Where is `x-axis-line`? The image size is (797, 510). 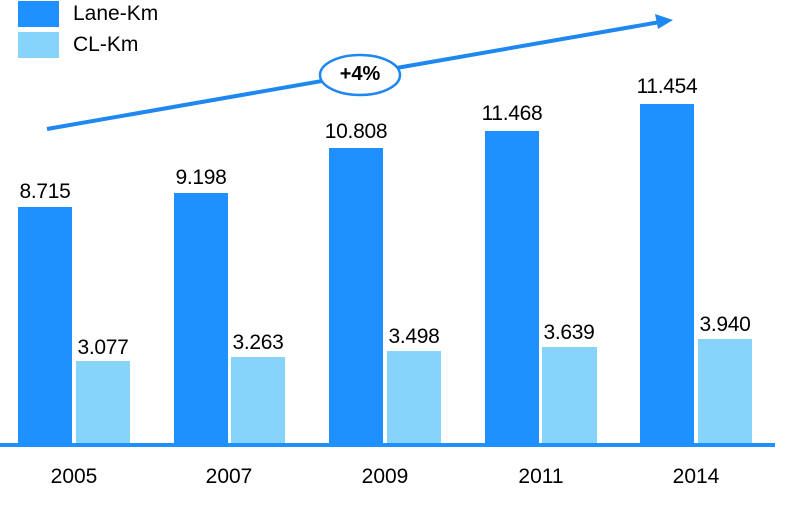 x-axis-line is located at coordinates (387, 445).